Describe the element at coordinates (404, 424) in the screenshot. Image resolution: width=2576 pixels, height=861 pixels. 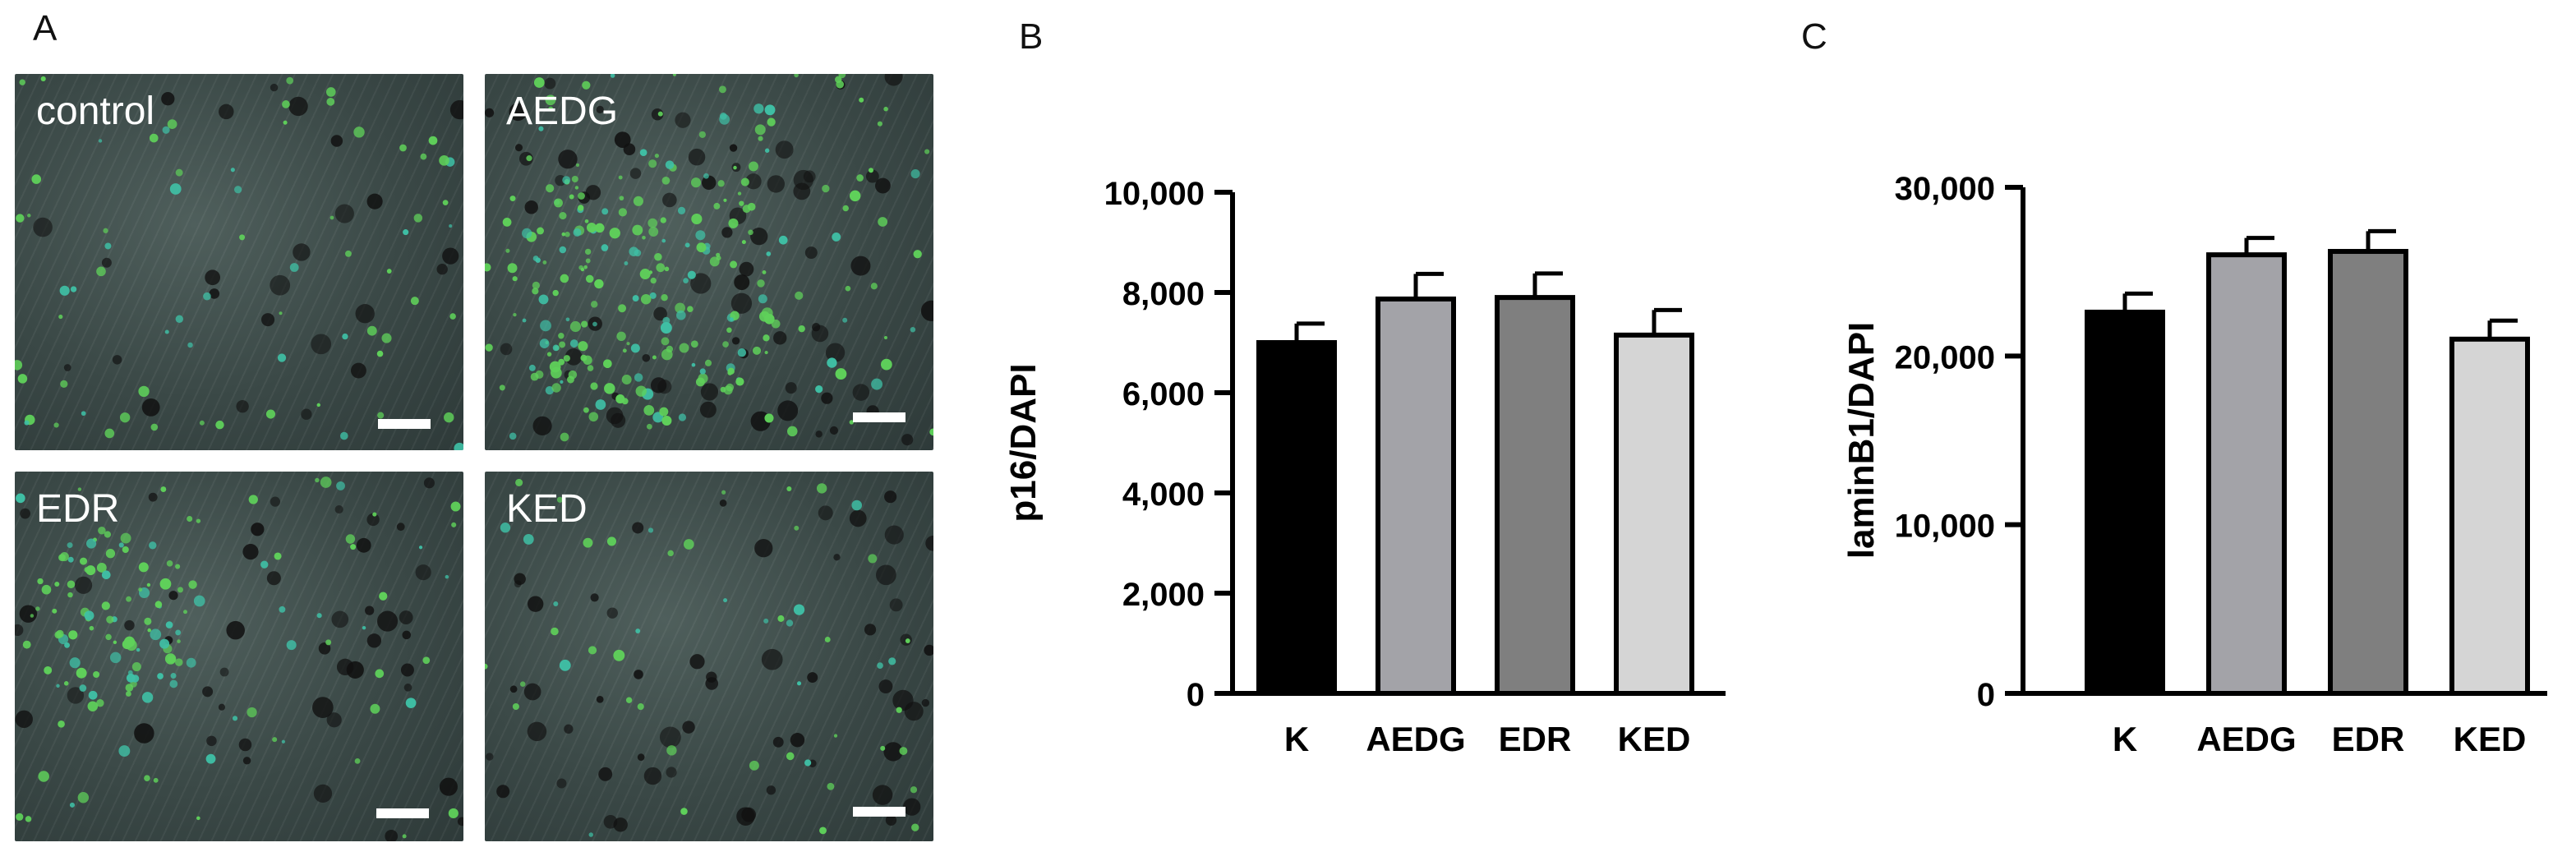
I see `scale-bar` at that location.